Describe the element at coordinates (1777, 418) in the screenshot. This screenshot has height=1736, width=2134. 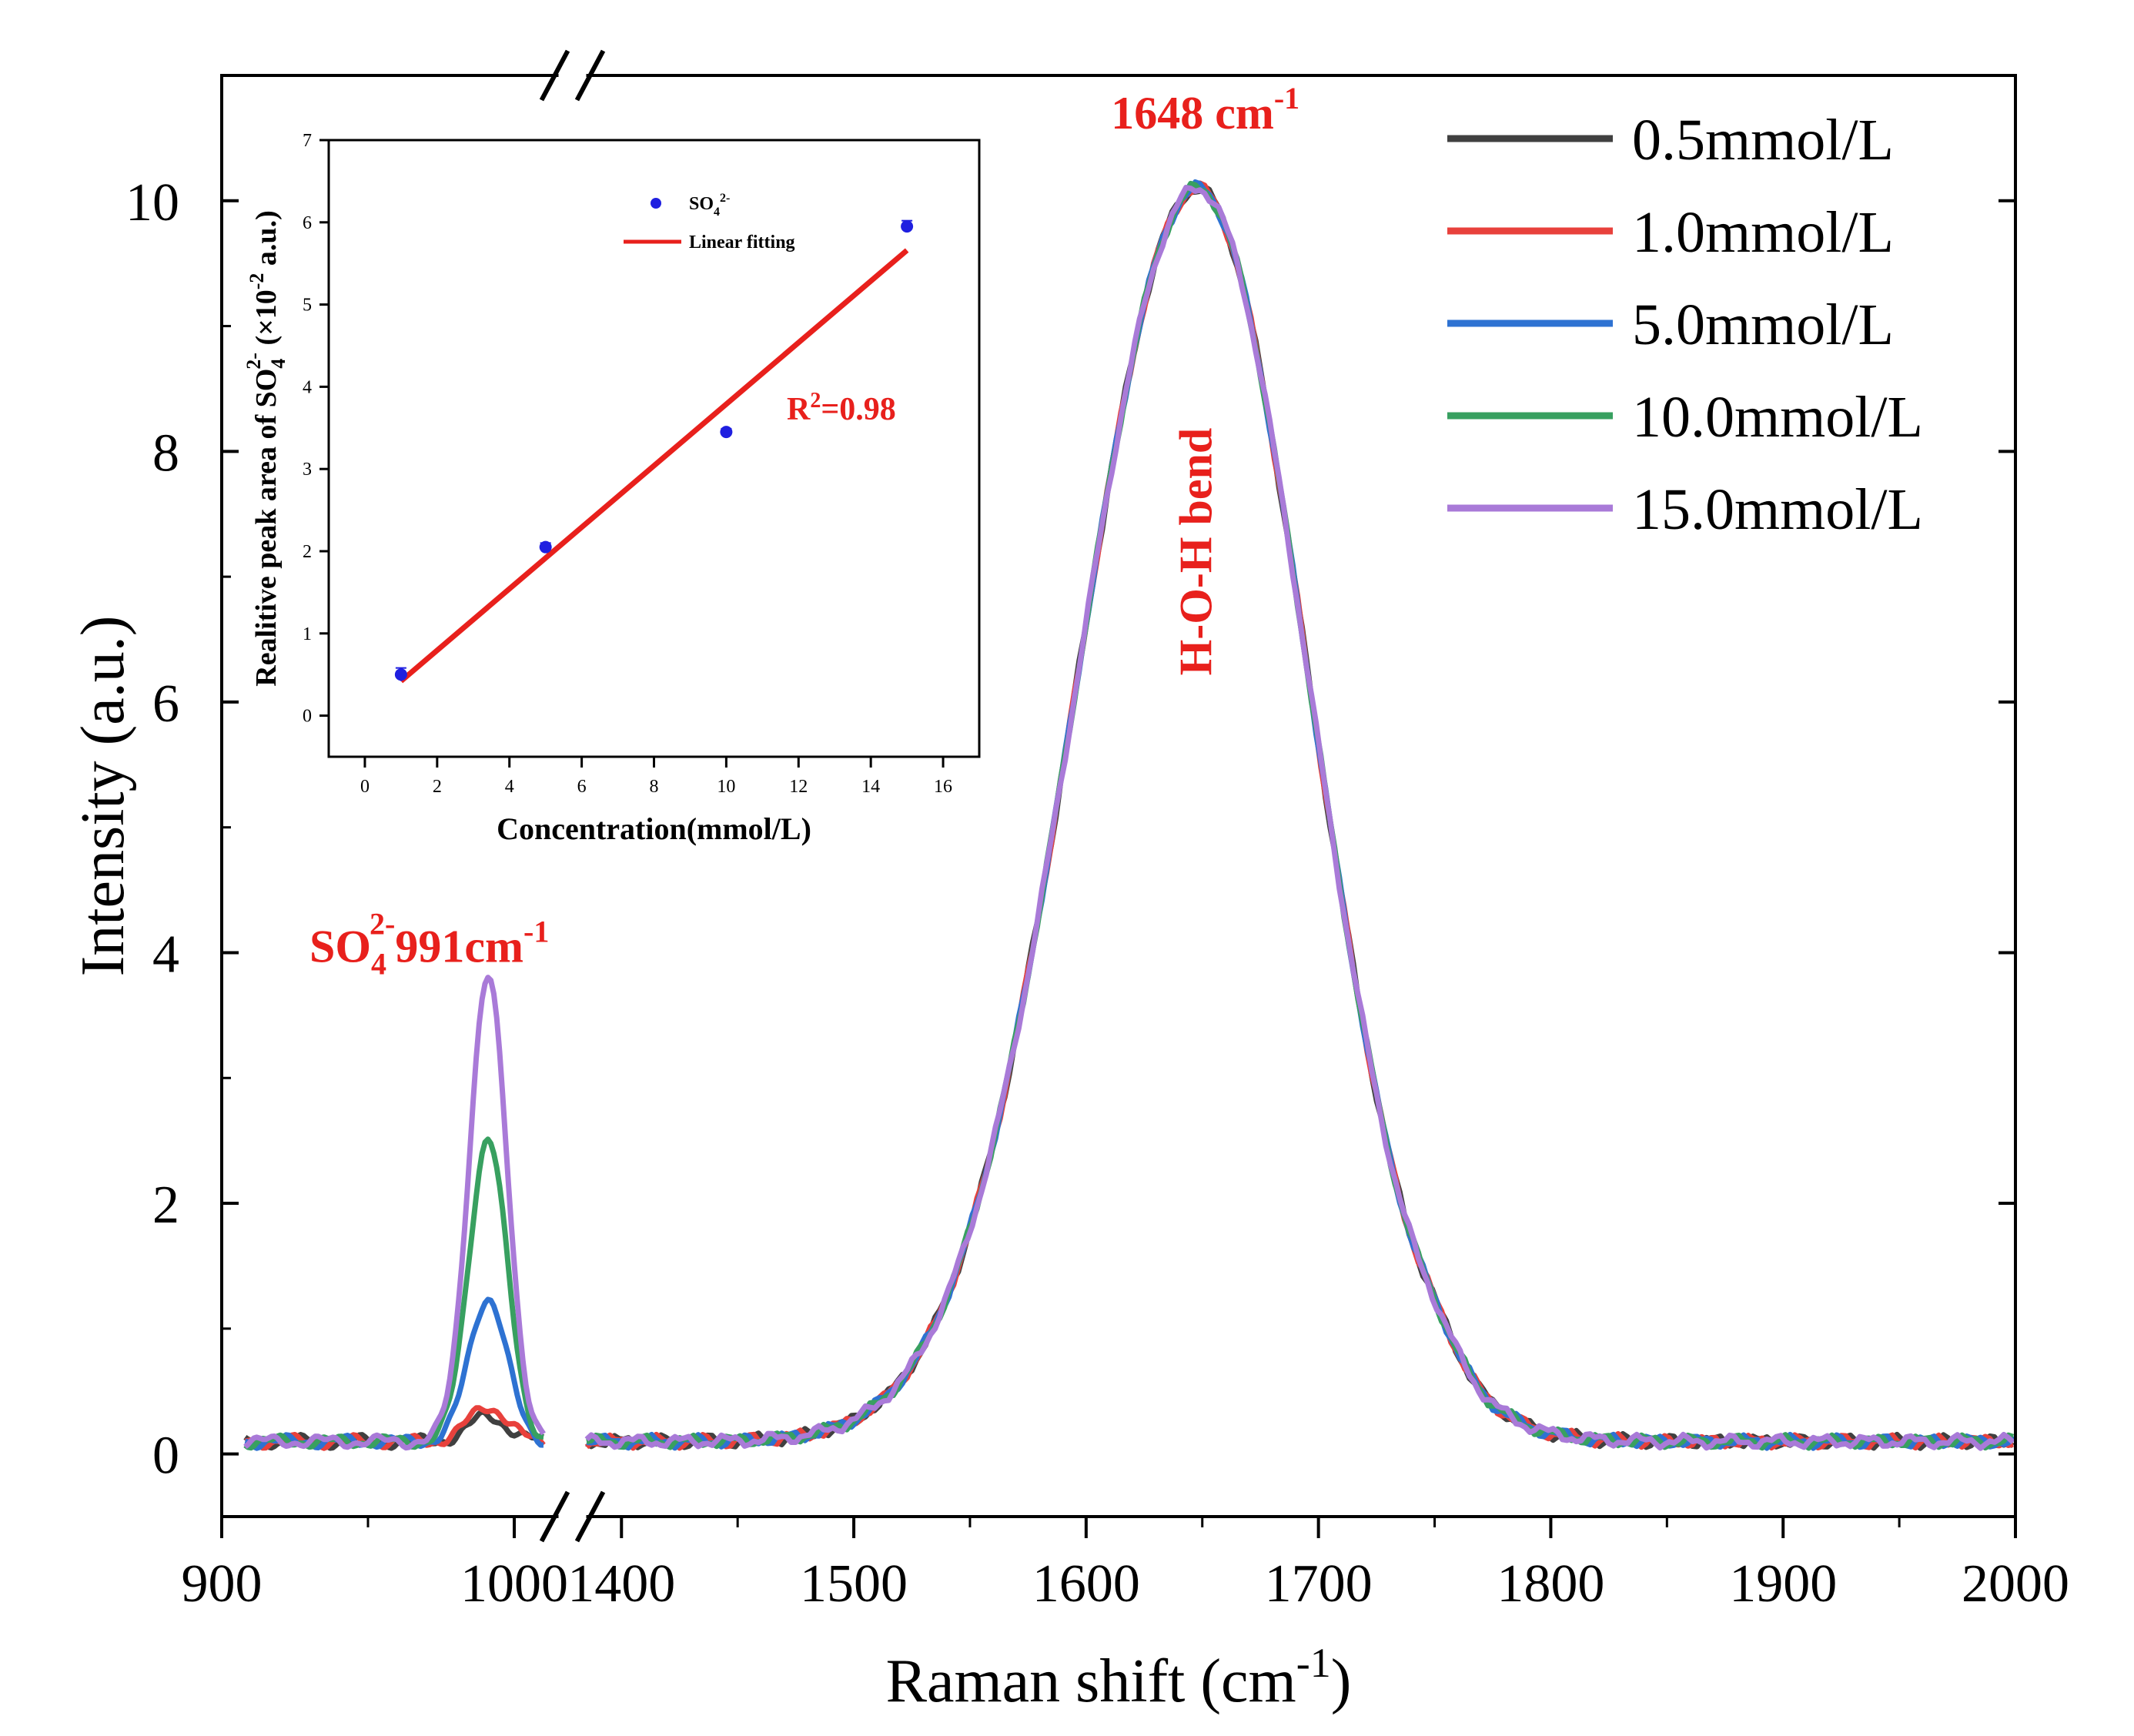
I see `legend-label: 10.0mmol/L` at that location.